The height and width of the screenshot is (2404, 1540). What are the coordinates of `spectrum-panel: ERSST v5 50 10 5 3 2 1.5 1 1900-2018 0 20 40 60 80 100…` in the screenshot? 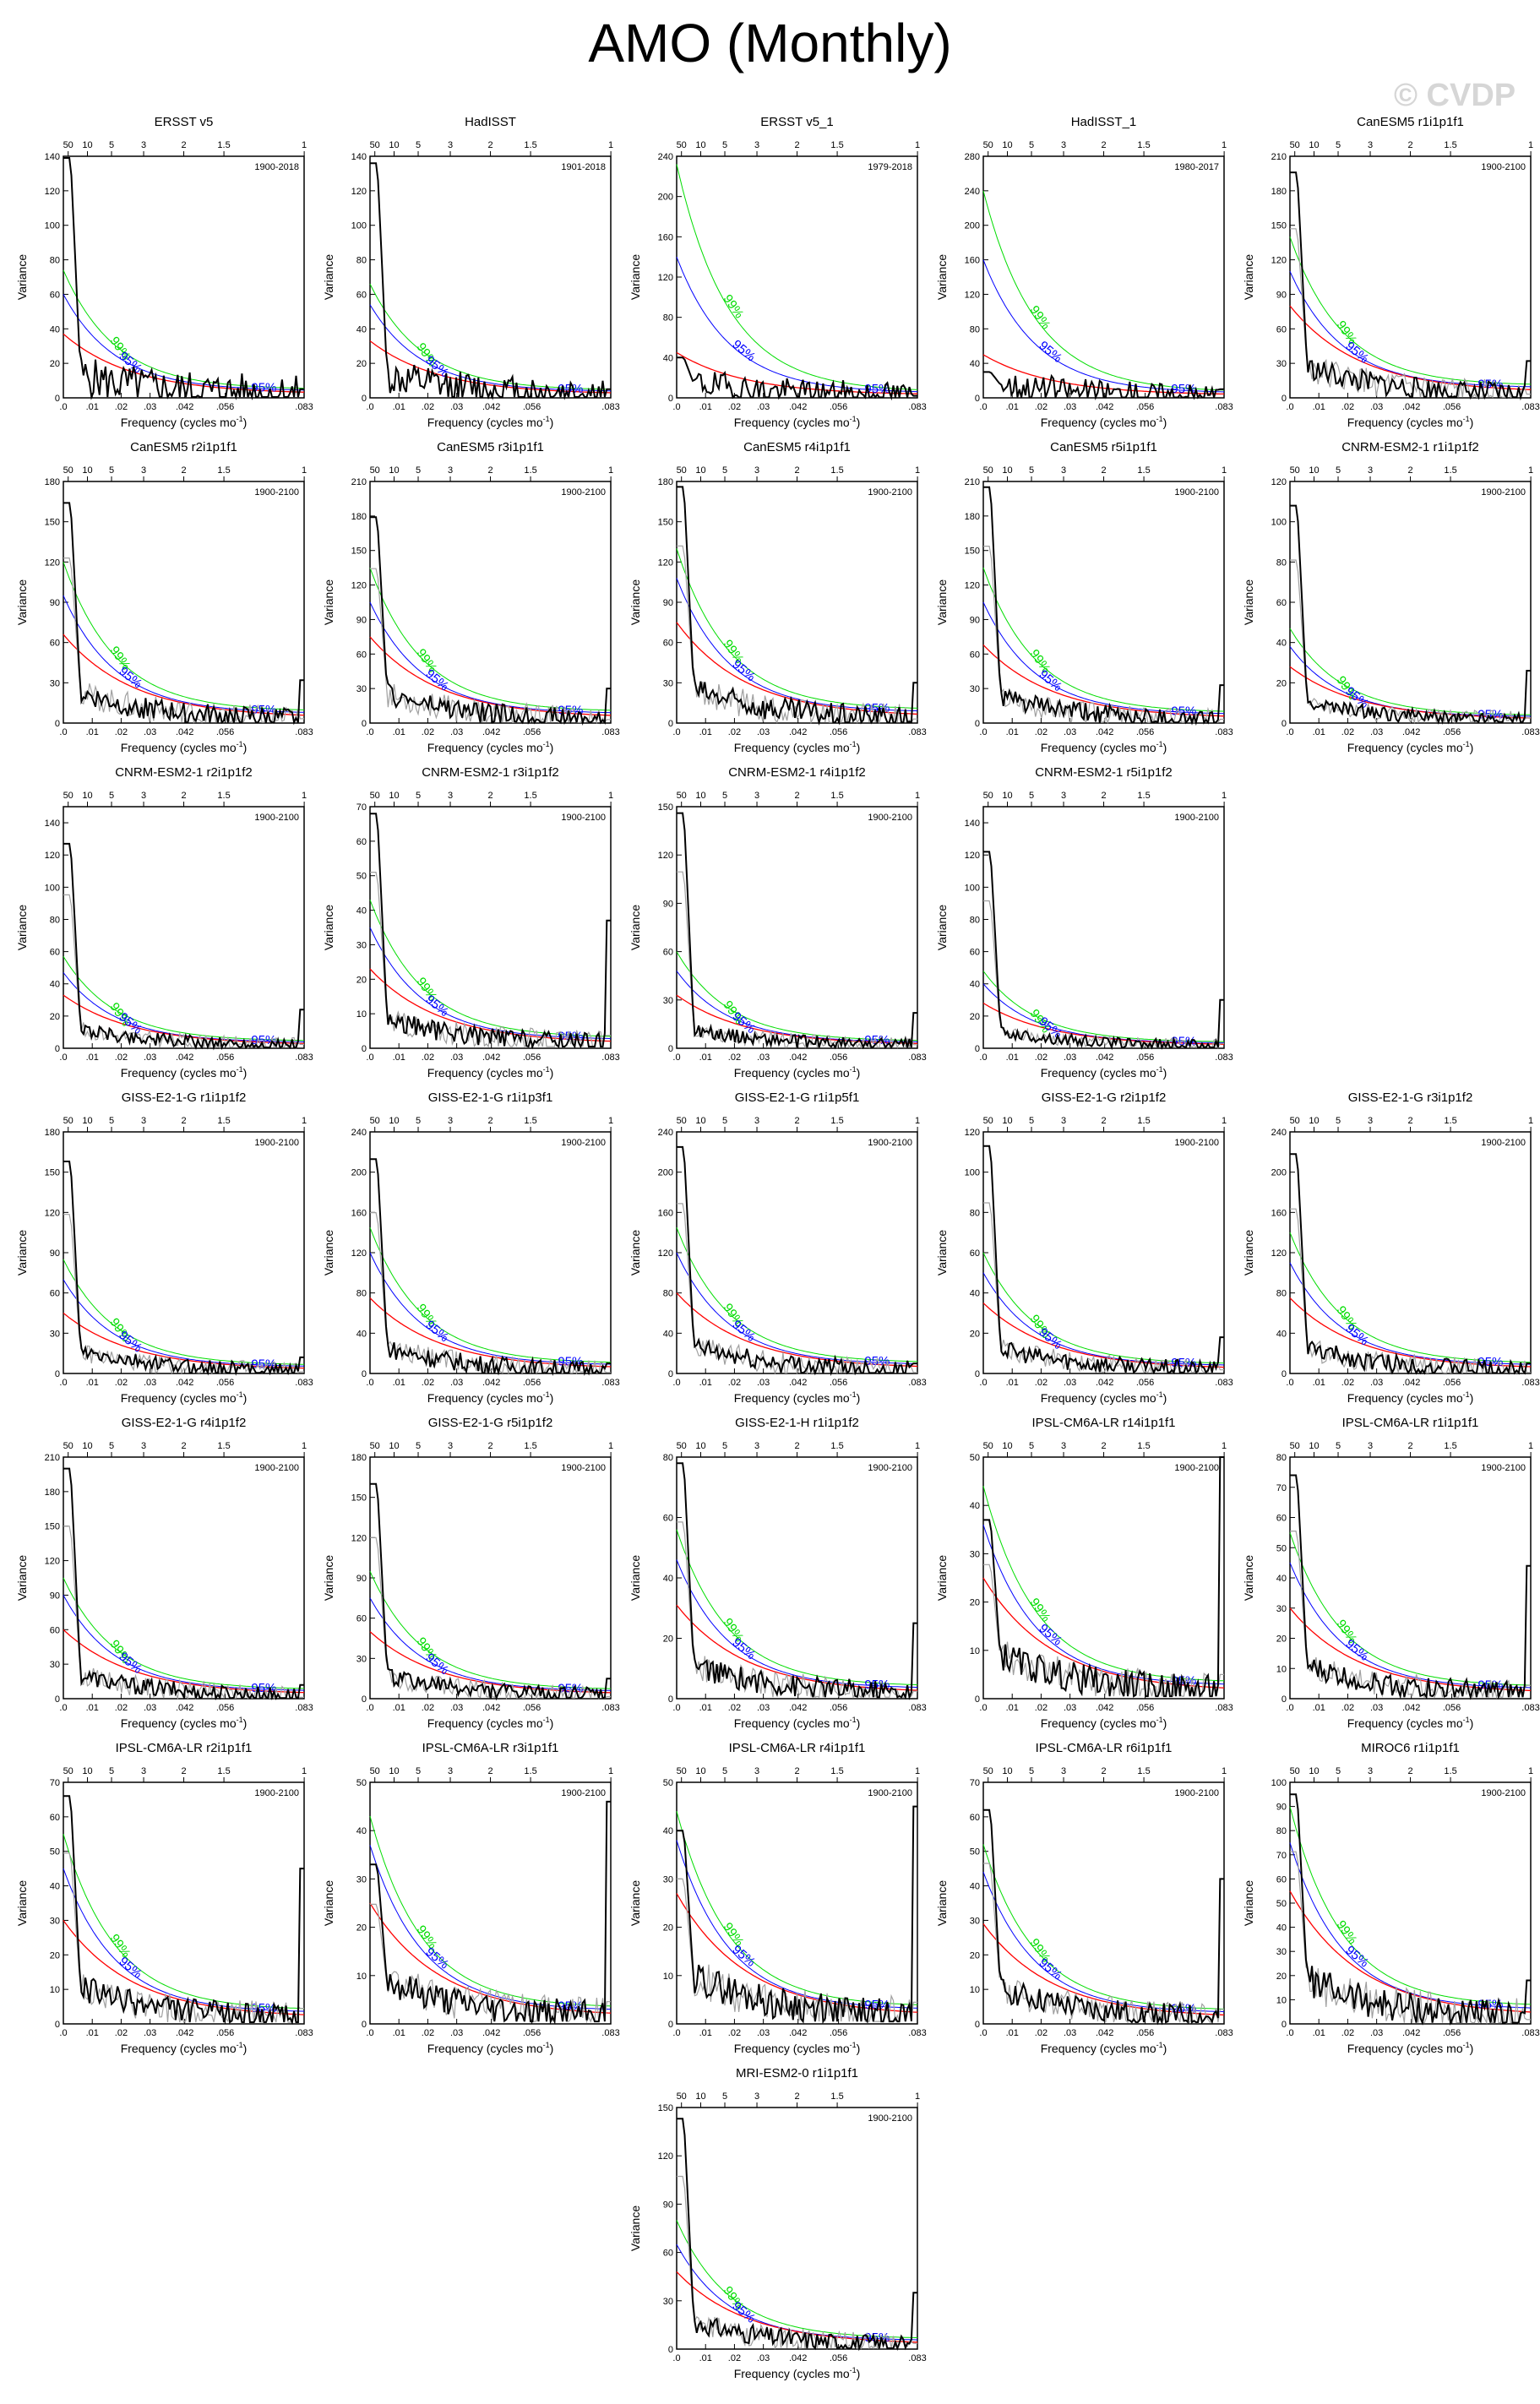 It's located at (164, 272).